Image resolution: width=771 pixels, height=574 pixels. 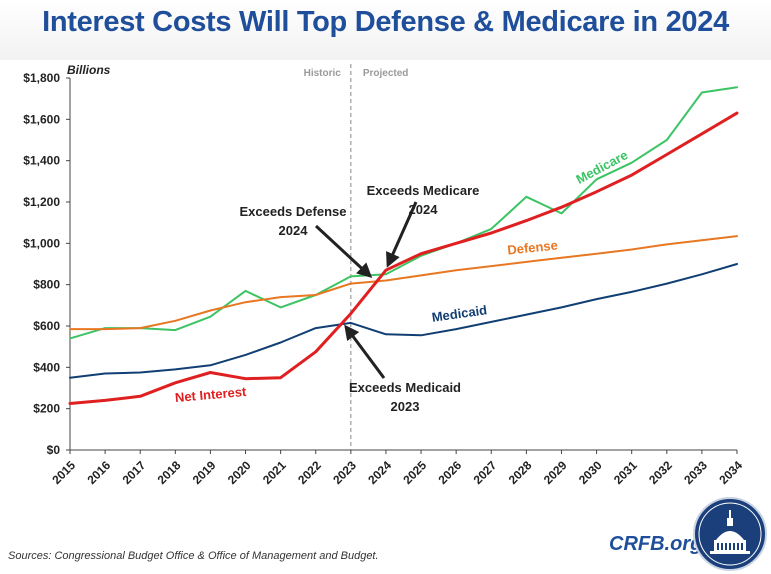 What do you see at coordinates (134, 472) in the screenshot?
I see `x-tick-label: 2017` at bounding box center [134, 472].